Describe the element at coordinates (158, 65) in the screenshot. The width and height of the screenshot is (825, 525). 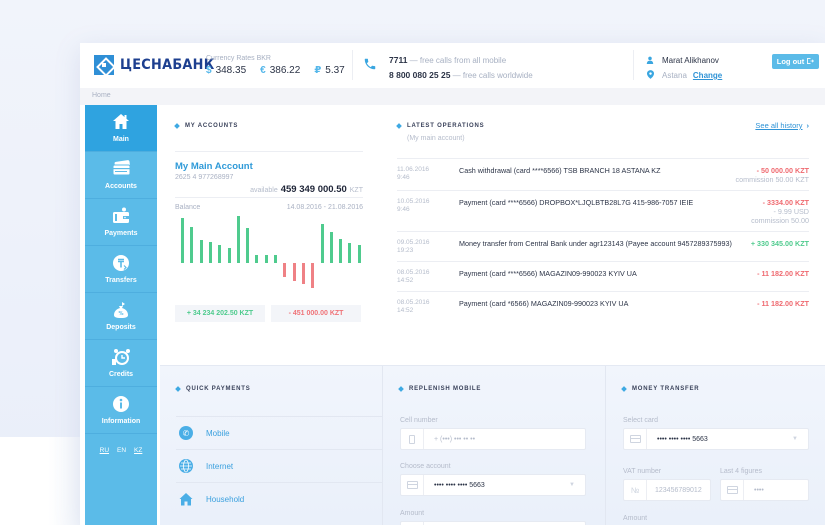
I see `bank-logo: ЦЕСНАБАНК` at that location.